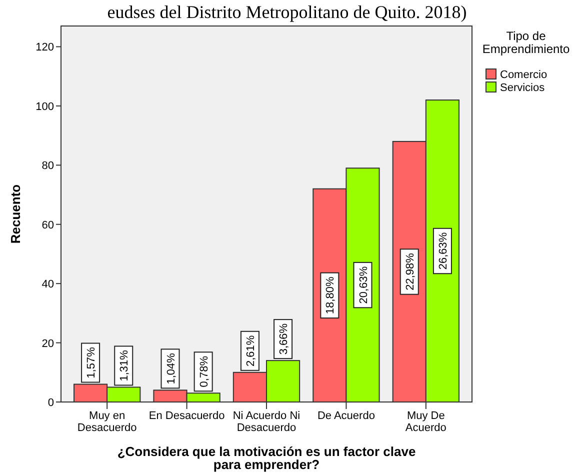 The image size is (574, 473). What do you see at coordinates (364, 285) in the screenshot?
I see `annotation: 20,63%` at bounding box center [364, 285].